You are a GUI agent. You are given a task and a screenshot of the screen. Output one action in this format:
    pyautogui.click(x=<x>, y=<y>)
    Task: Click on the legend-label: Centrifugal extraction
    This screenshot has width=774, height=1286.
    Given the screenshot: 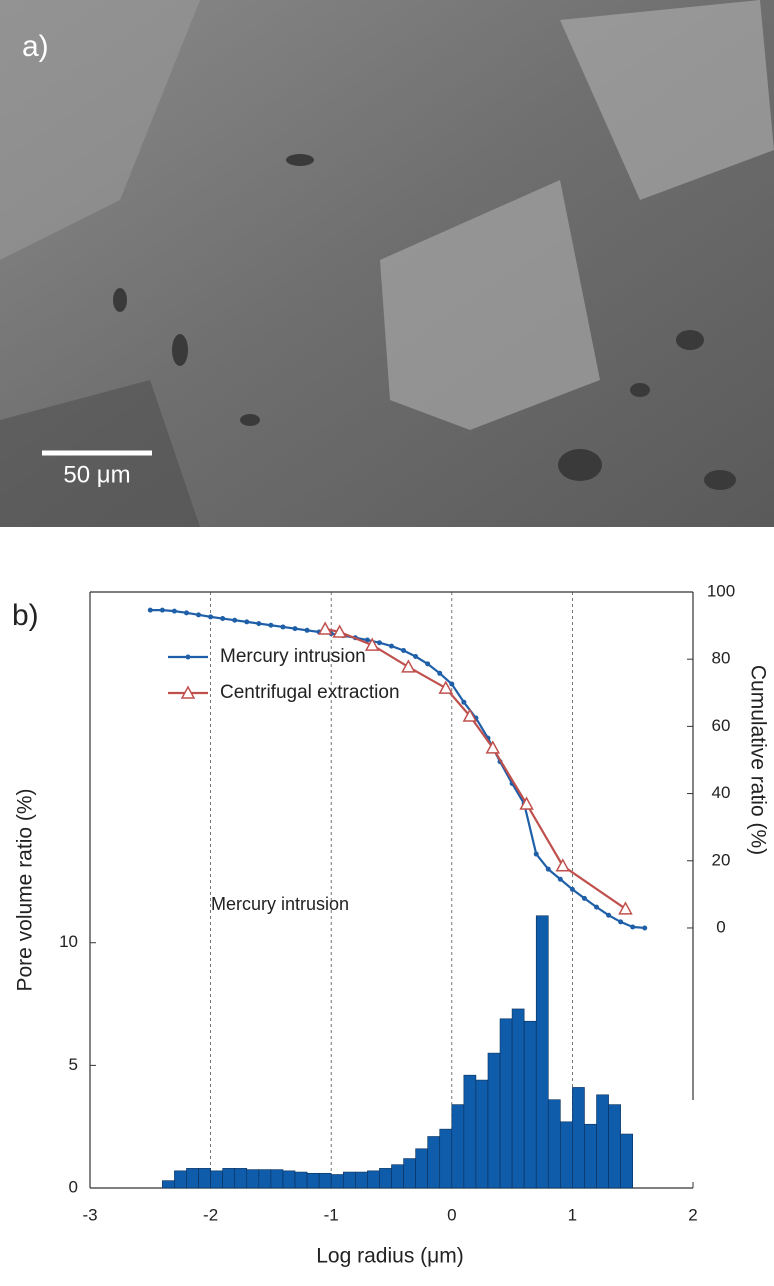 What is the action you would take?
    pyautogui.click(x=310, y=692)
    